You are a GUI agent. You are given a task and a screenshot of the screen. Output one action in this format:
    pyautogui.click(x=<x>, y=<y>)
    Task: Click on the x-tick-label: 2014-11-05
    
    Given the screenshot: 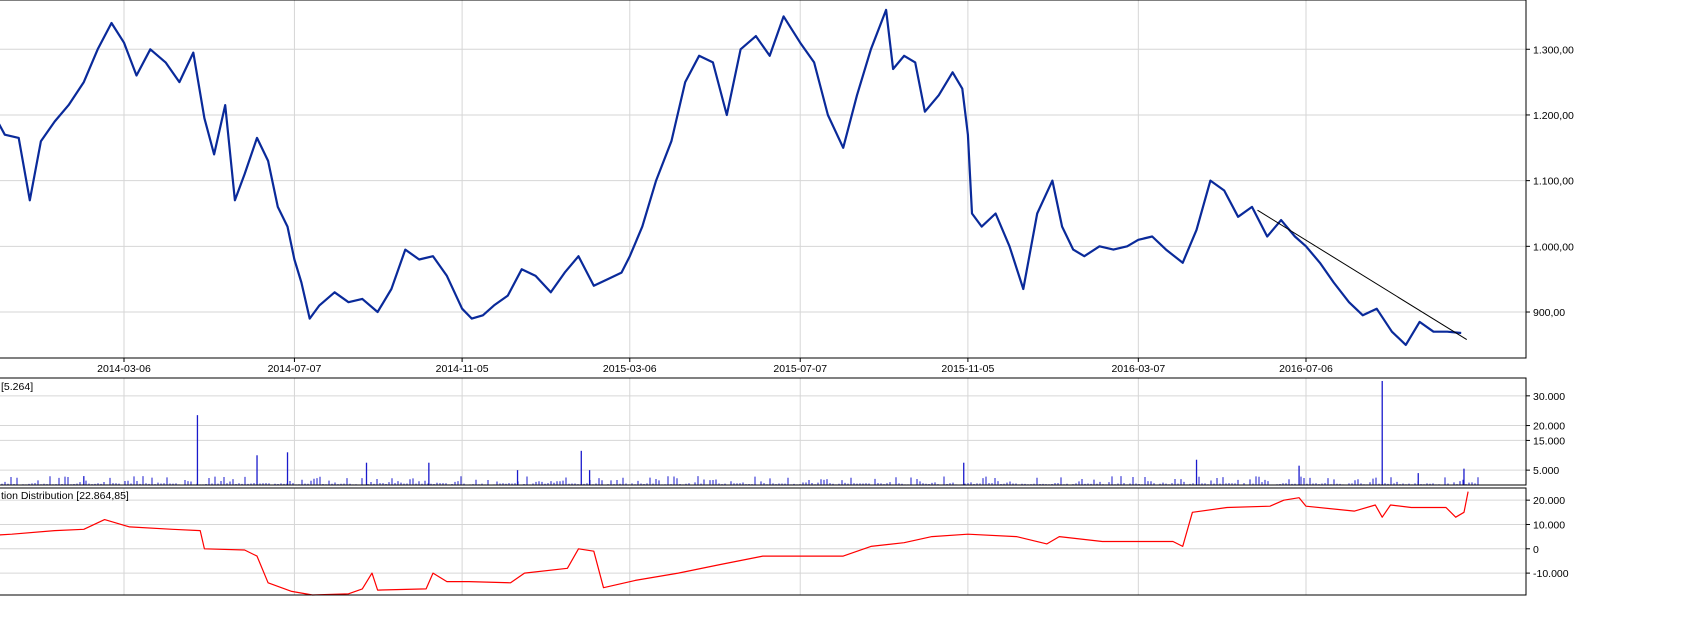 What is the action you would take?
    pyautogui.click(x=462, y=369)
    